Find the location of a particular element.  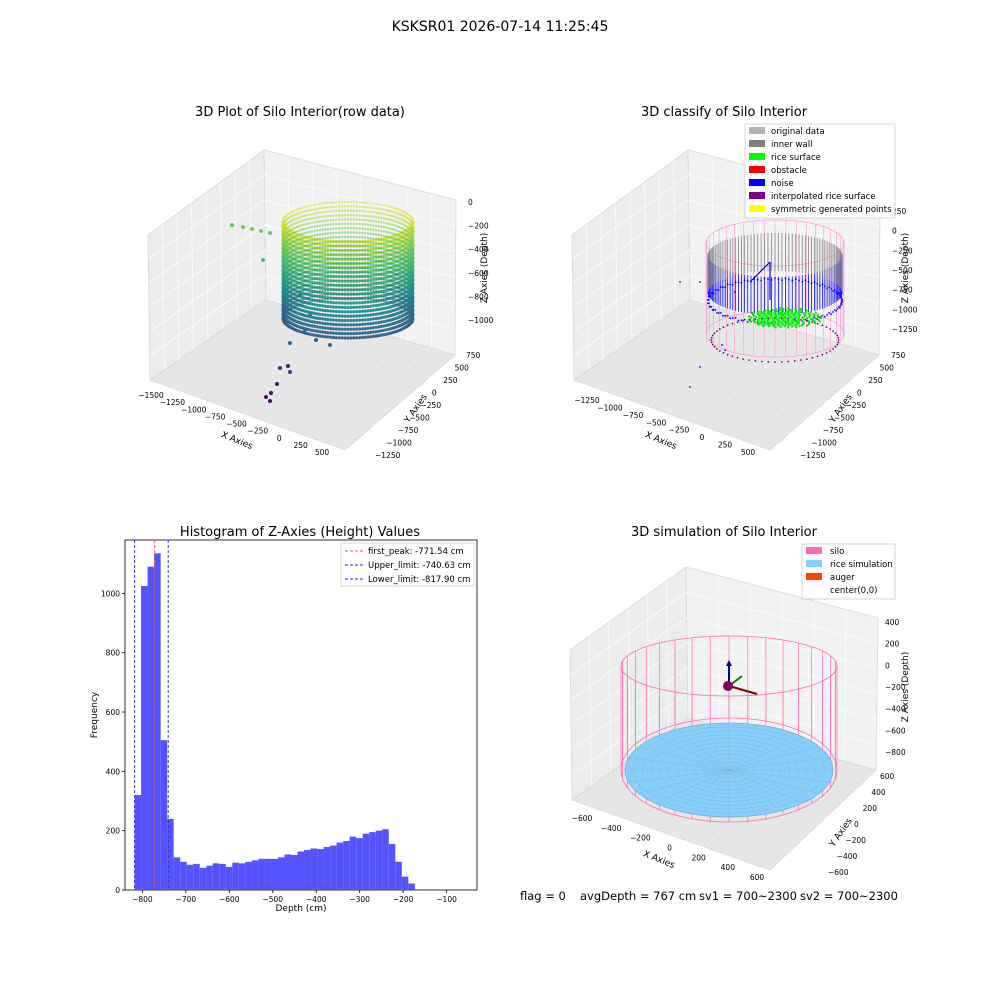

raw-x-tick: −750 is located at coordinates (215, 416).